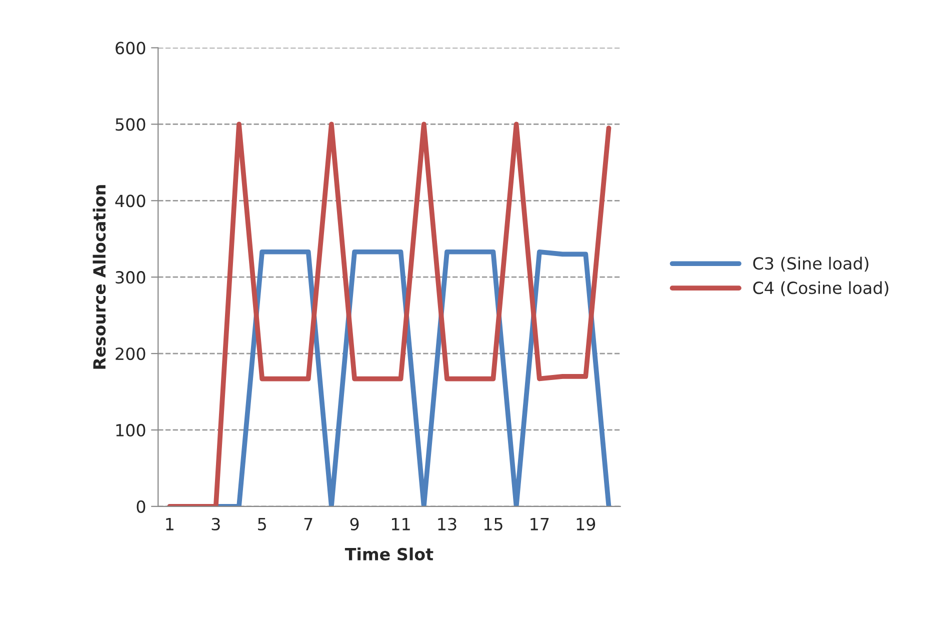  Describe the element at coordinates (131, 353) in the screenshot. I see `y-tick-label: 200` at that location.